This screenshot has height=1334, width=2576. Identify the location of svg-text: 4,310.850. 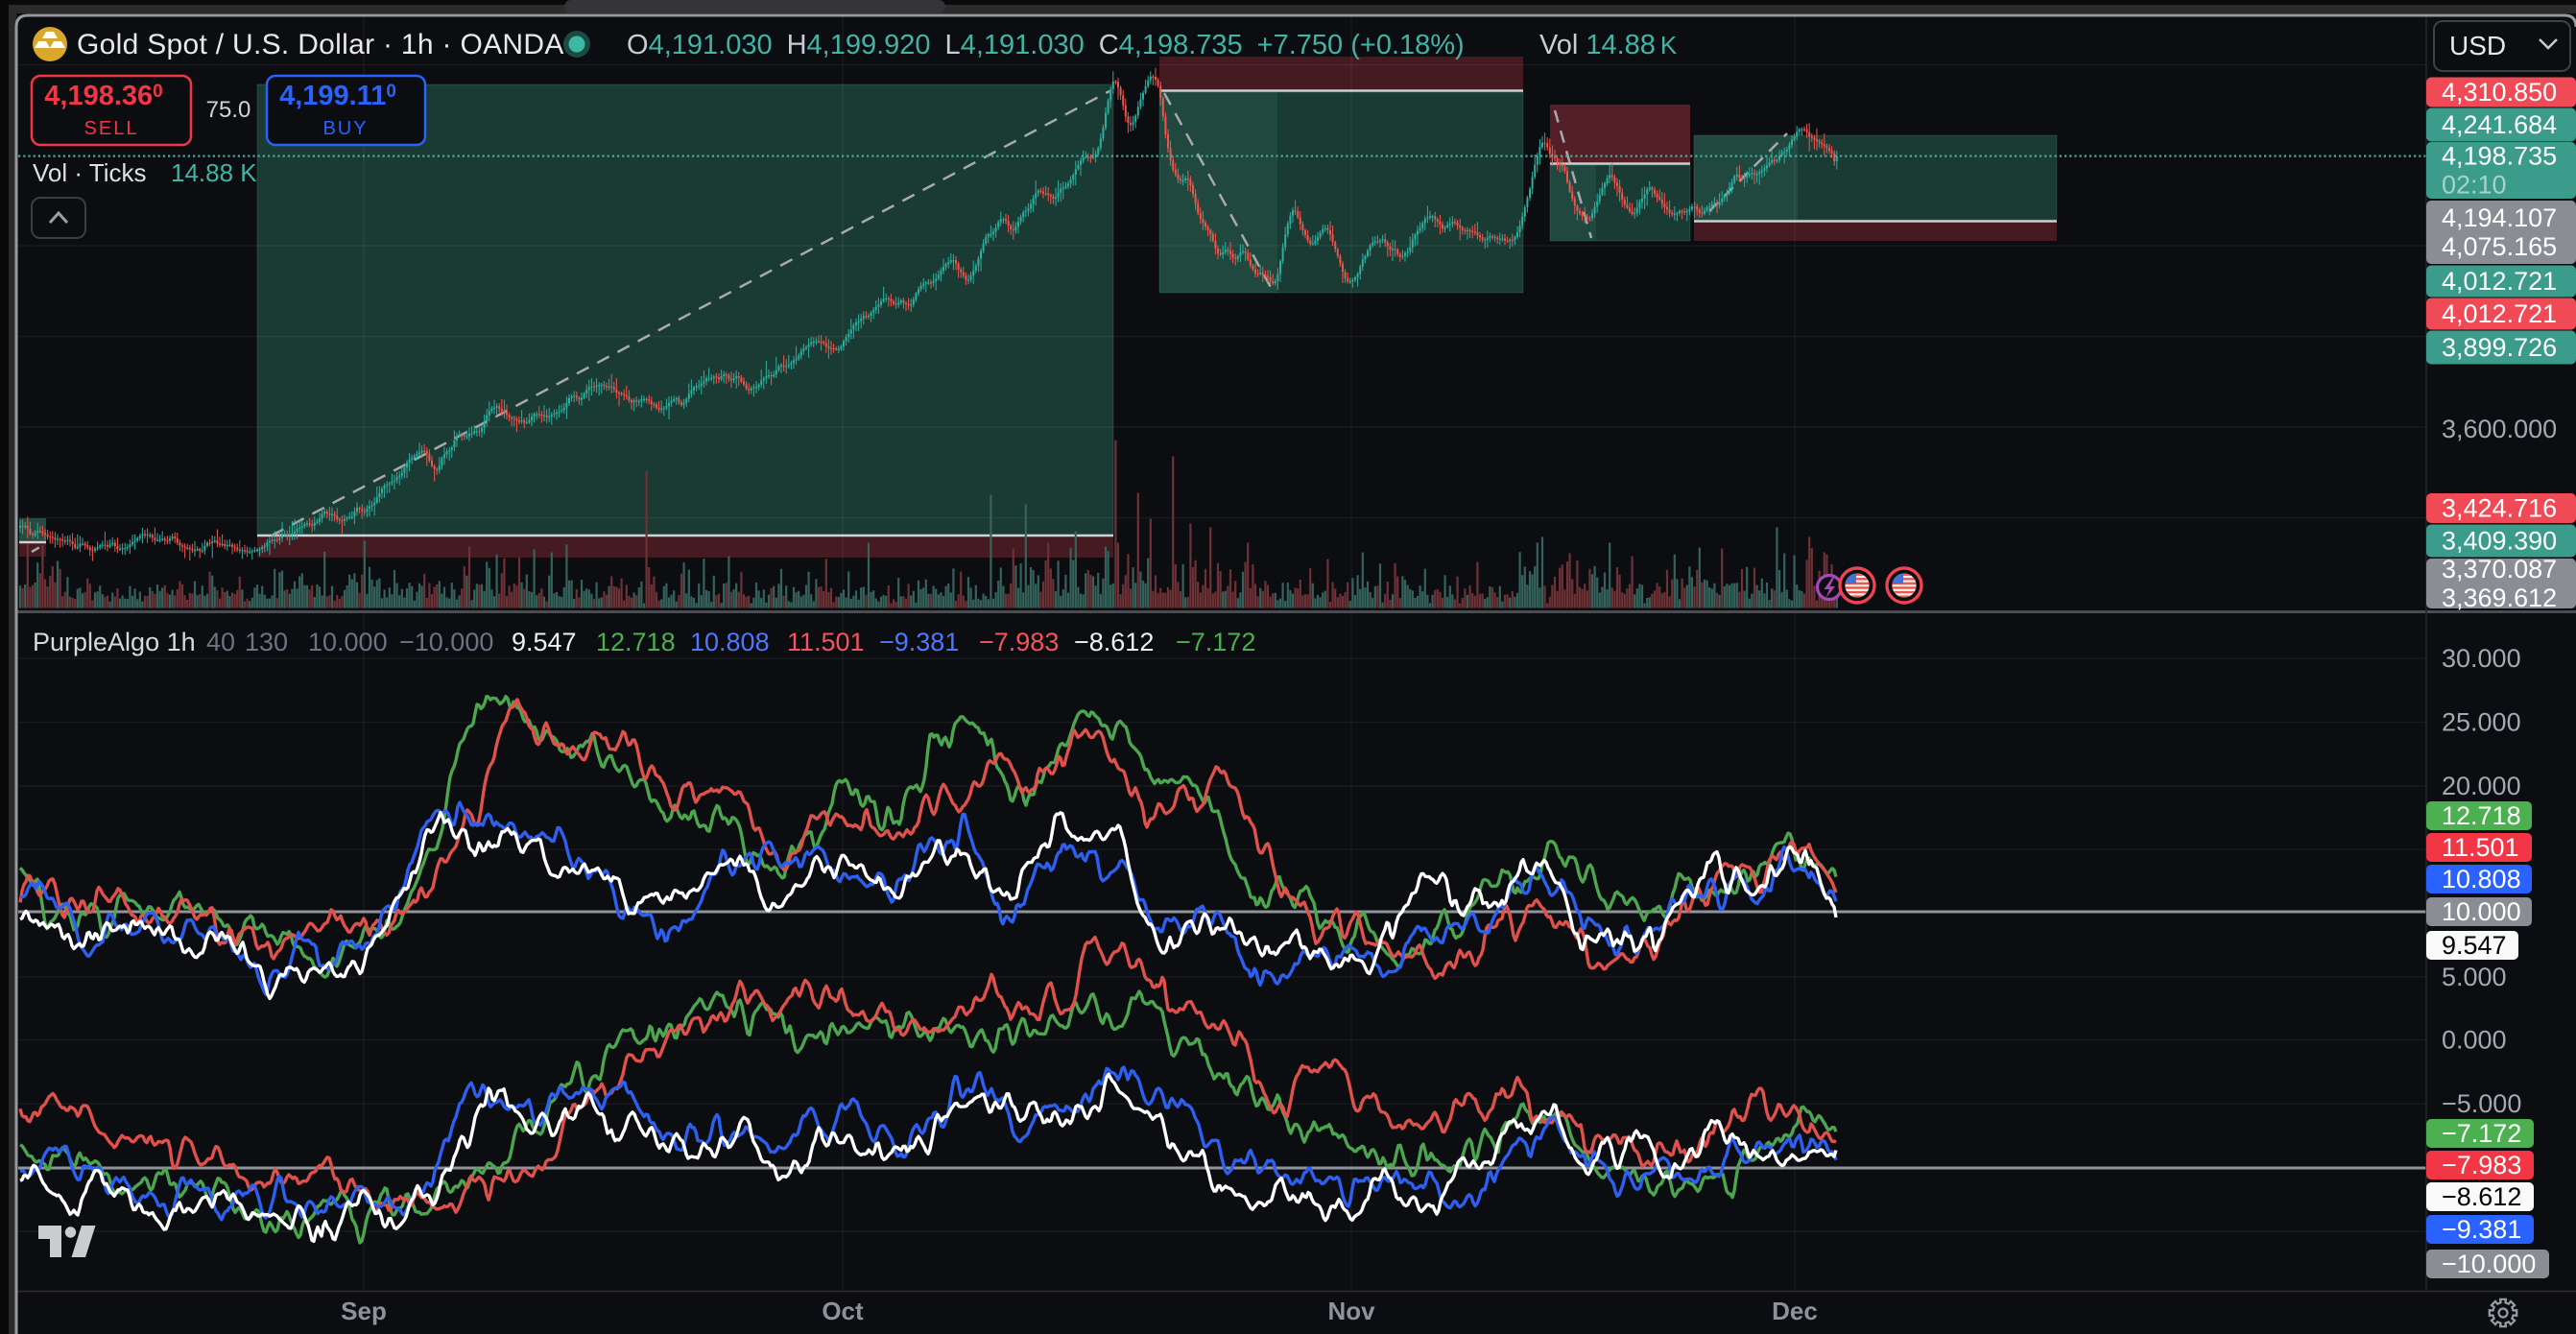
(2499, 92).